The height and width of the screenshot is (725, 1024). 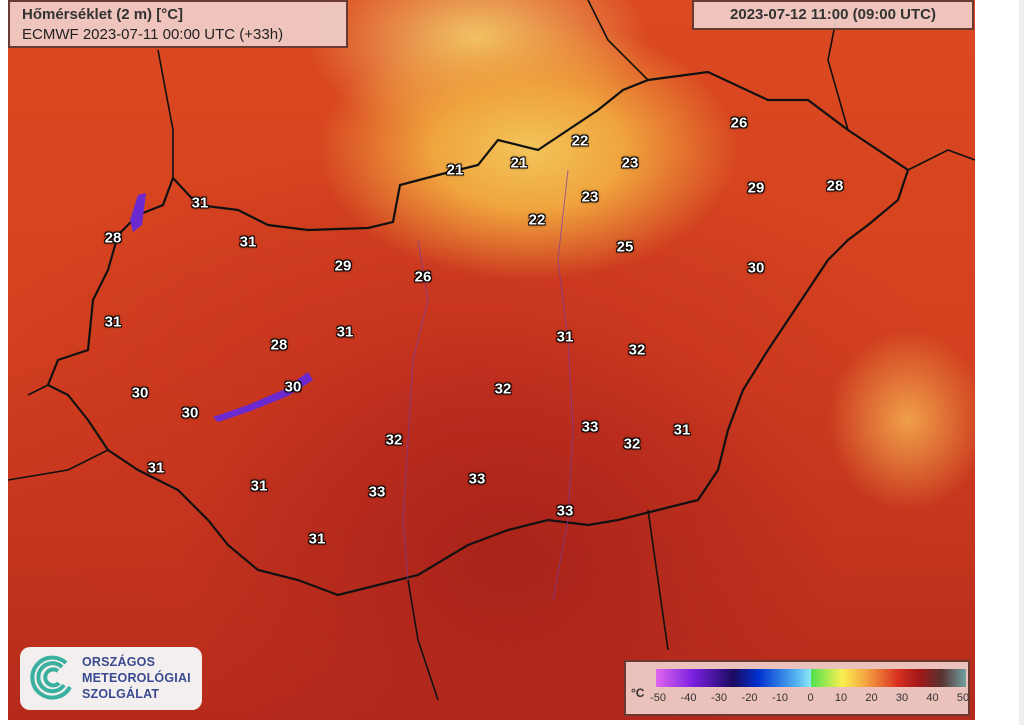 What do you see at coordinates (688, 698) in the screenshot?
I see `legend-tick: -40` at bounding box center [688, 698].